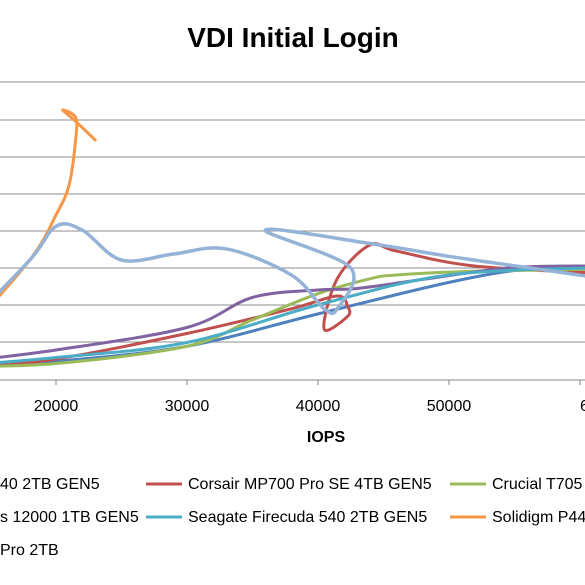 Image resolution: width=585 pixels, height=585 pixels. Describe the element at coordinates (187, 406) in the screenshot. I see `x-tick-label: 30000` at that location.